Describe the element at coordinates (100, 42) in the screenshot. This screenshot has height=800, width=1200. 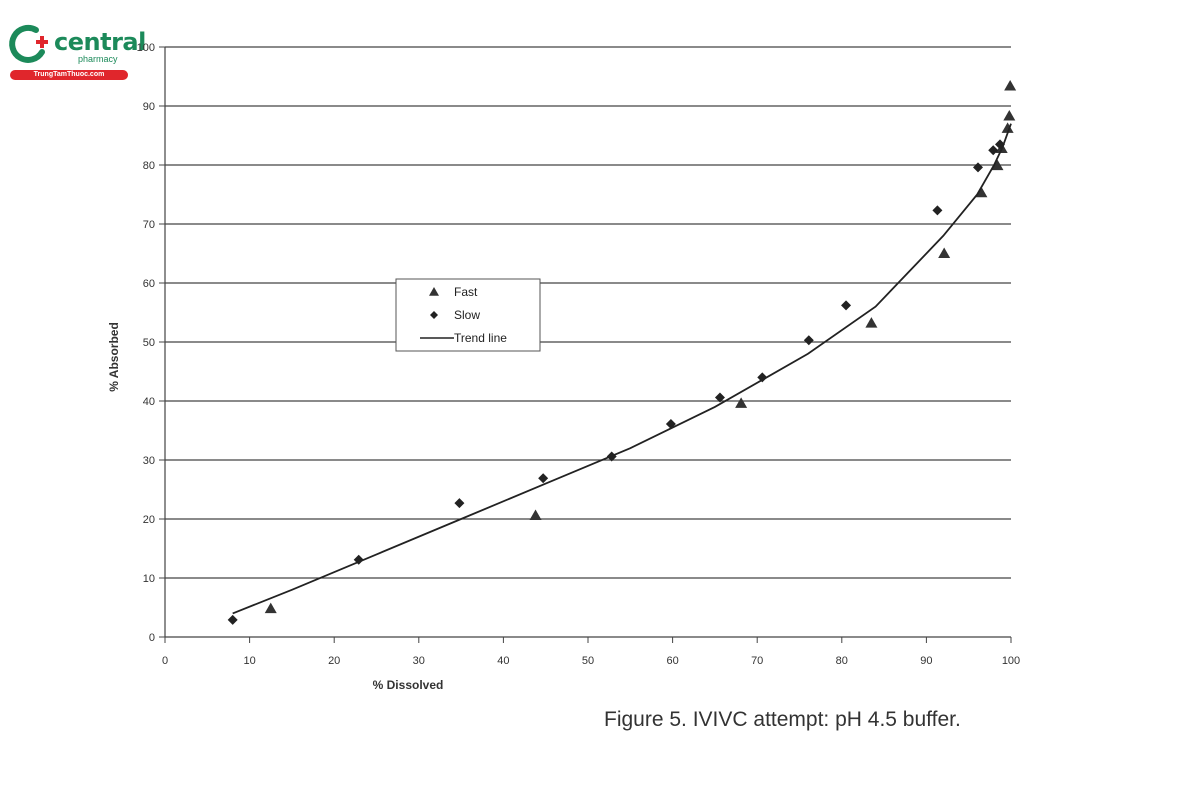
I see `brand-name: central` at that location.